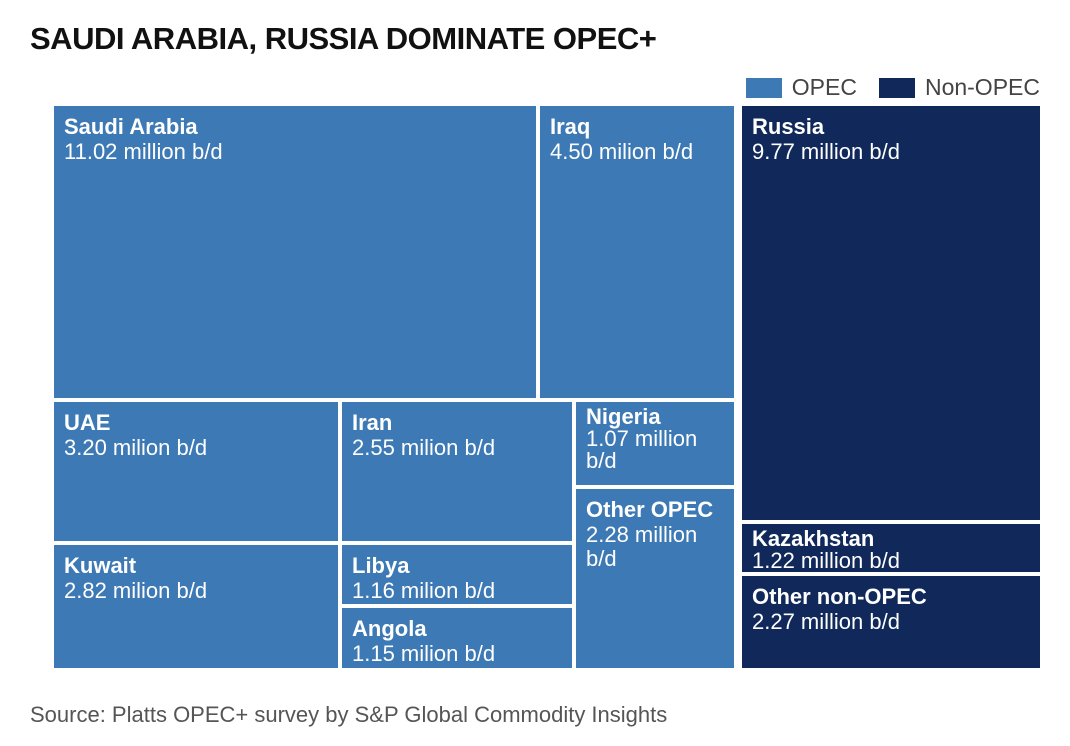  I want to click on tile-value-kuwait: 2.82 milion b/d, so click(136, 590).